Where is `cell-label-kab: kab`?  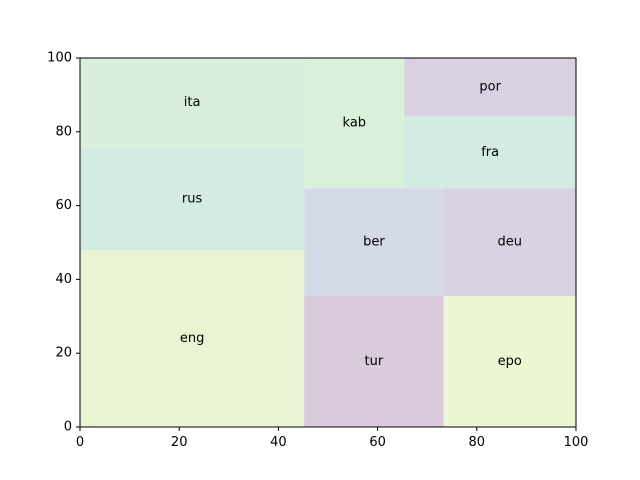
cell-label-kab: kab is located at coordinates (355, 123).